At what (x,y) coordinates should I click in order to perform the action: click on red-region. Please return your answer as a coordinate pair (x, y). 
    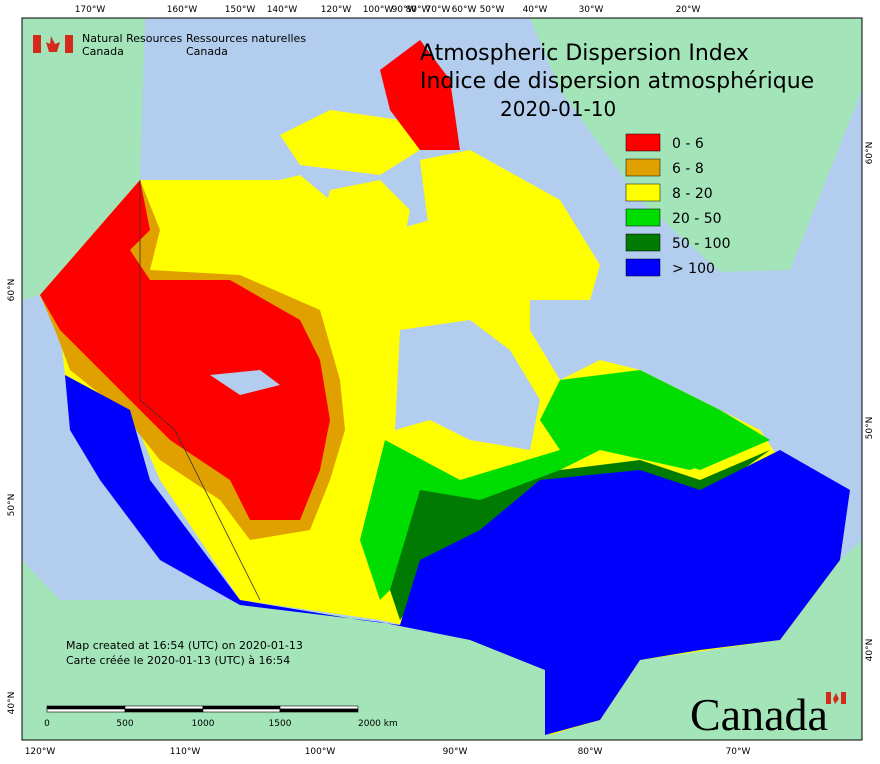
    Looking at the image, I should click on (185, 350).